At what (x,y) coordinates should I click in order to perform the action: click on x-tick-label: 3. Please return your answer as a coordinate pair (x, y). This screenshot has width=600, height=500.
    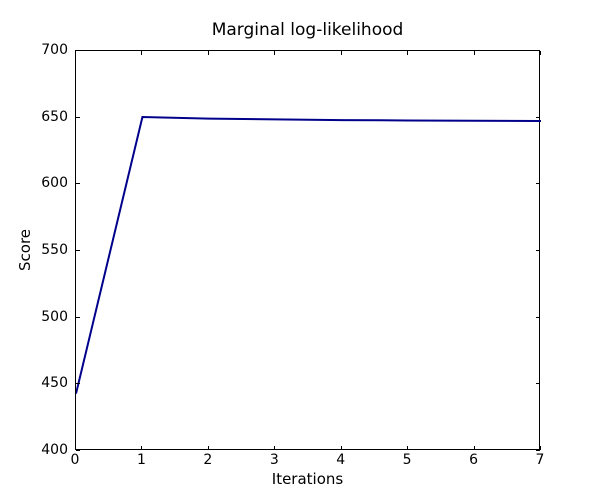
    Looking at the image, I should click on (274, 460).